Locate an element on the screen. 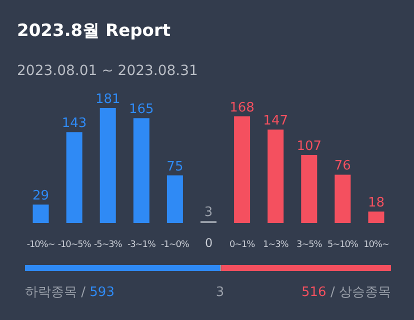 Image resolution: width=414 pixels, height=320 pixels. data-label: 3 is located at coordinates (208, 212).